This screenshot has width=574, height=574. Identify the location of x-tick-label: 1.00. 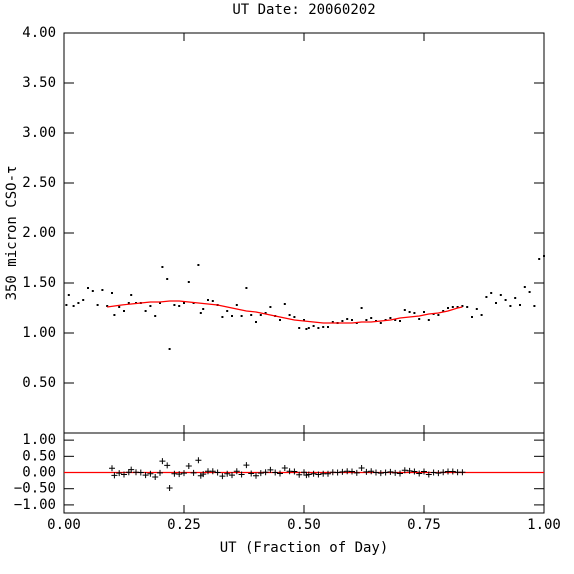
(544, 525).